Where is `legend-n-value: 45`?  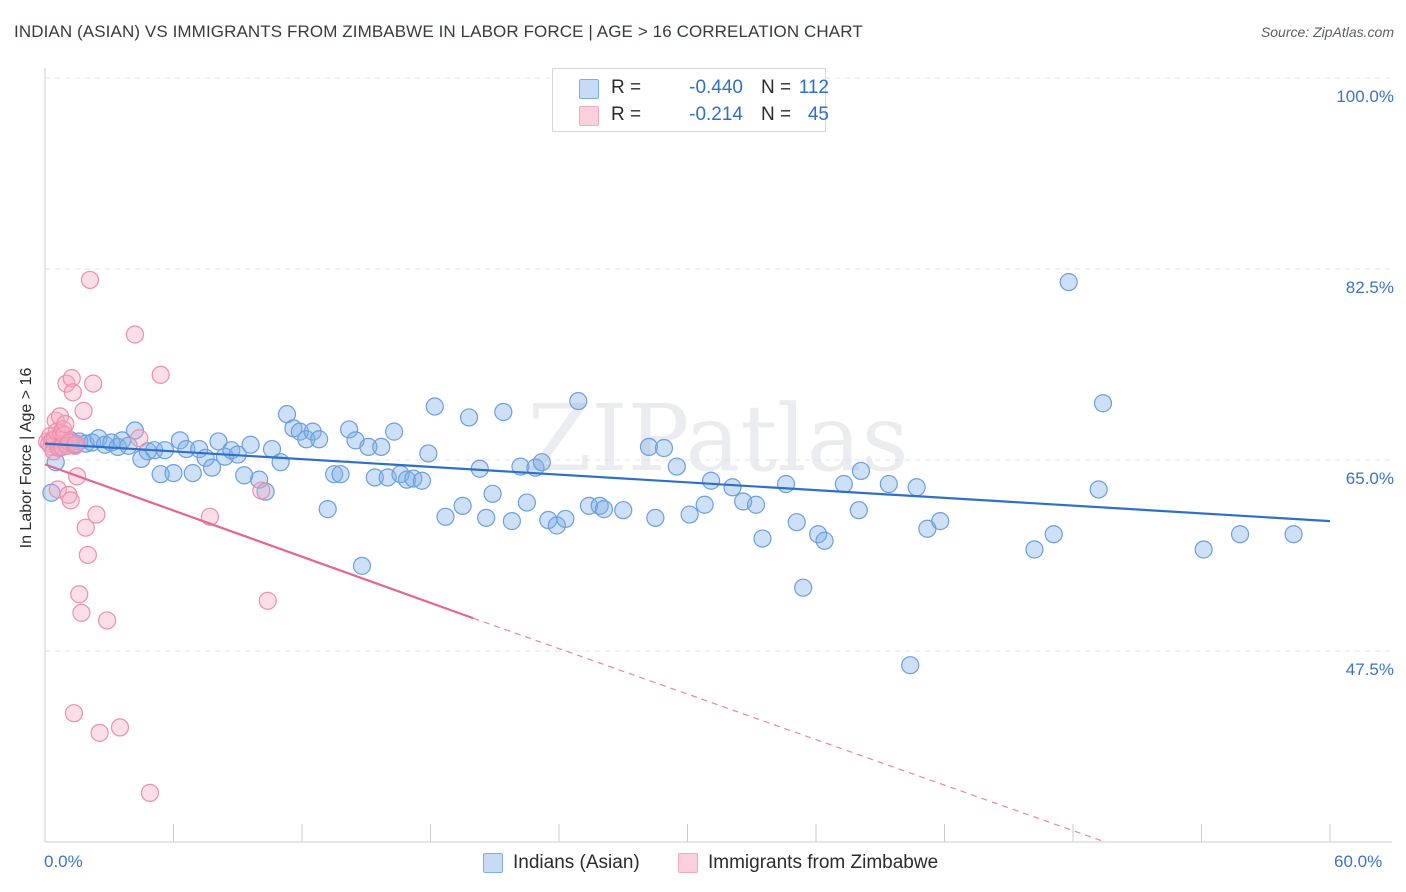 legend-n-value: 45 is located at coordinates (818, 114).